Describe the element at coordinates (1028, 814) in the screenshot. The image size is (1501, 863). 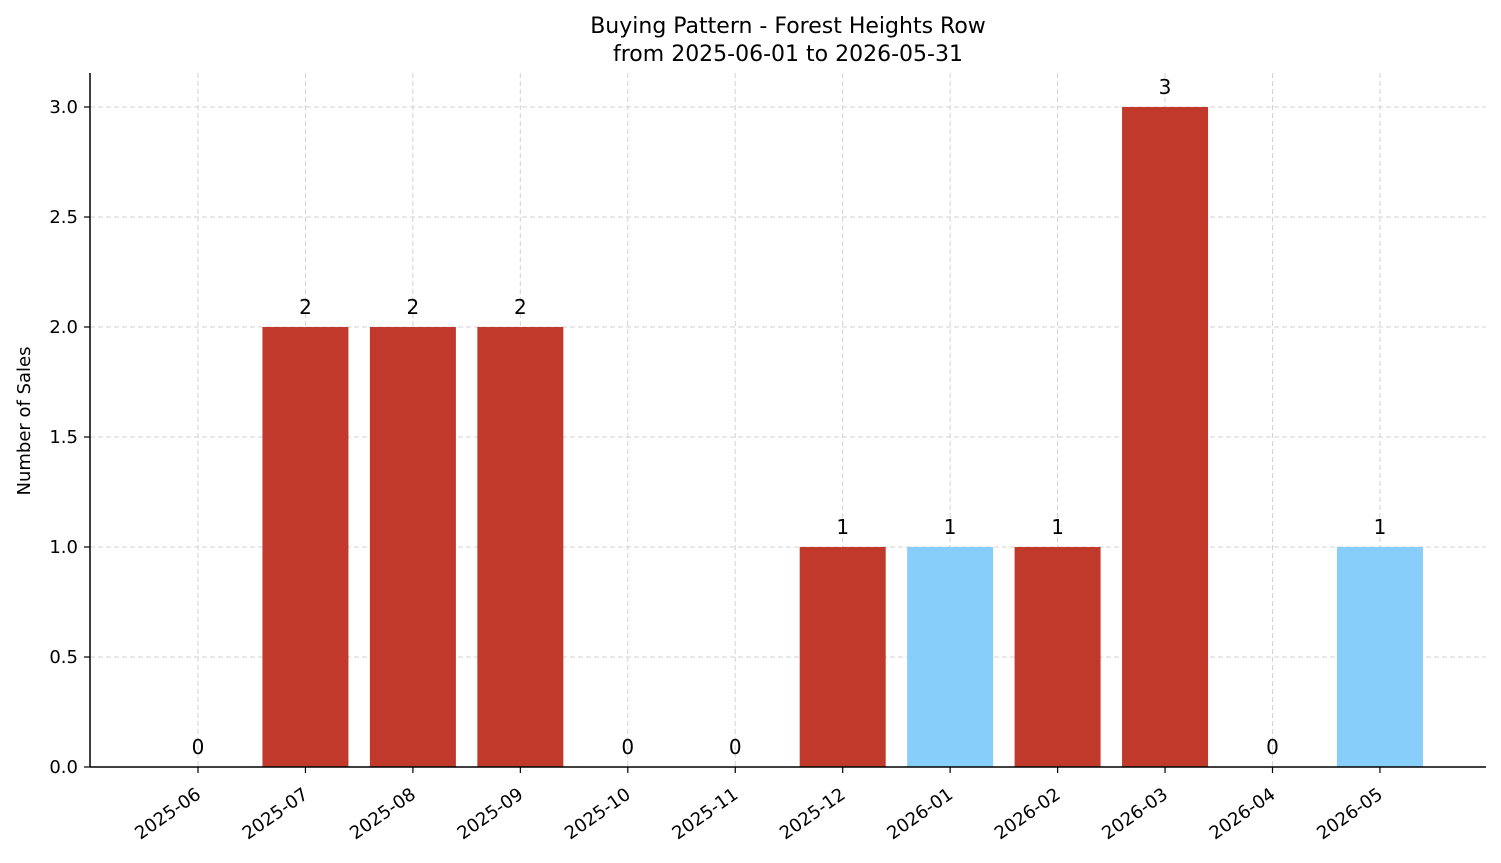
I see `x-tick-label: 2026-02` at that location.